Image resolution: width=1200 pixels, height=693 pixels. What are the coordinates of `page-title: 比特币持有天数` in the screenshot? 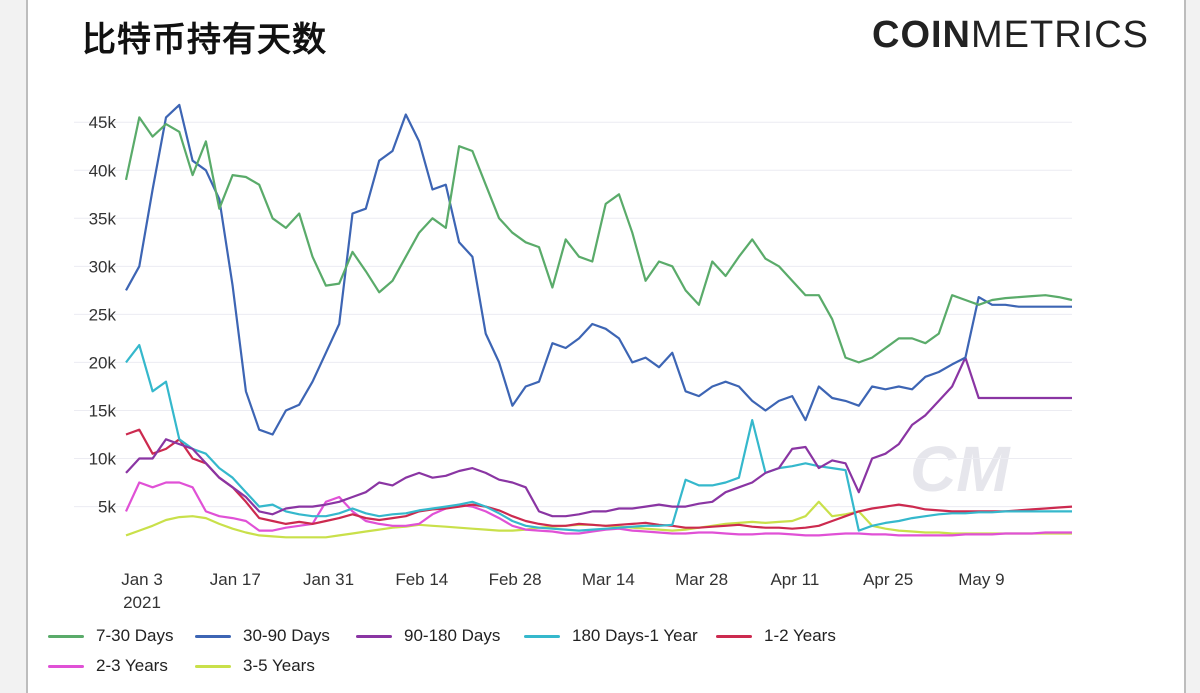 It's located at (204, 40).